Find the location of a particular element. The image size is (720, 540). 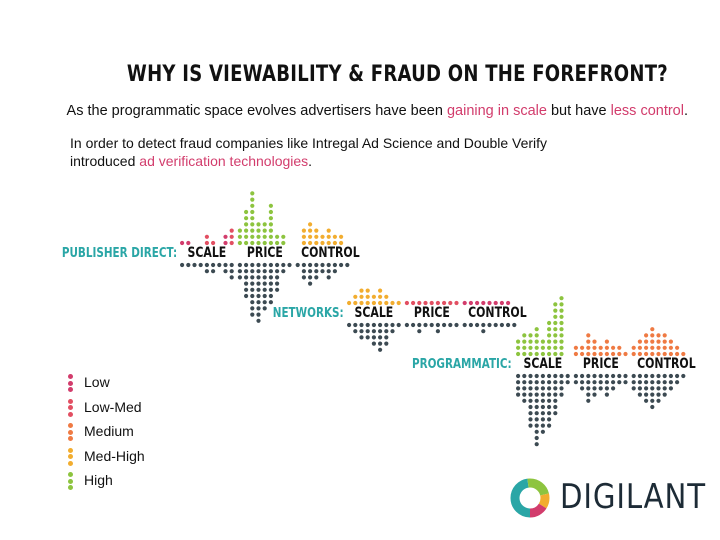

legend-label: Medium is located at coordinates (109, 431).